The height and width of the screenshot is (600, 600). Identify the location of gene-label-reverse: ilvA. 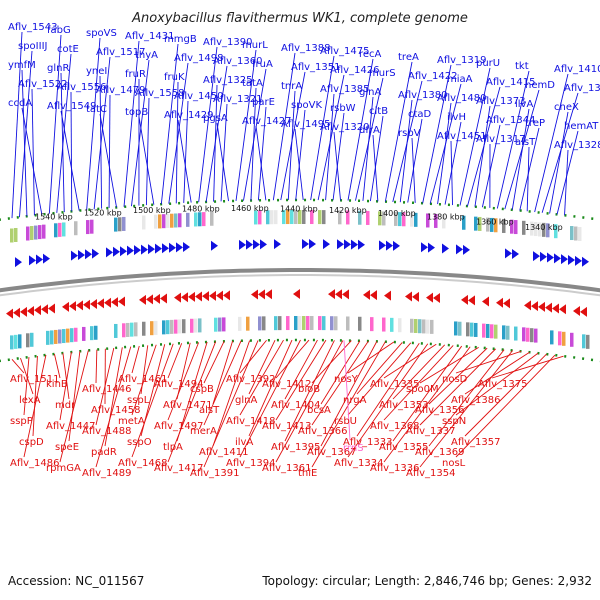
(244, 442).